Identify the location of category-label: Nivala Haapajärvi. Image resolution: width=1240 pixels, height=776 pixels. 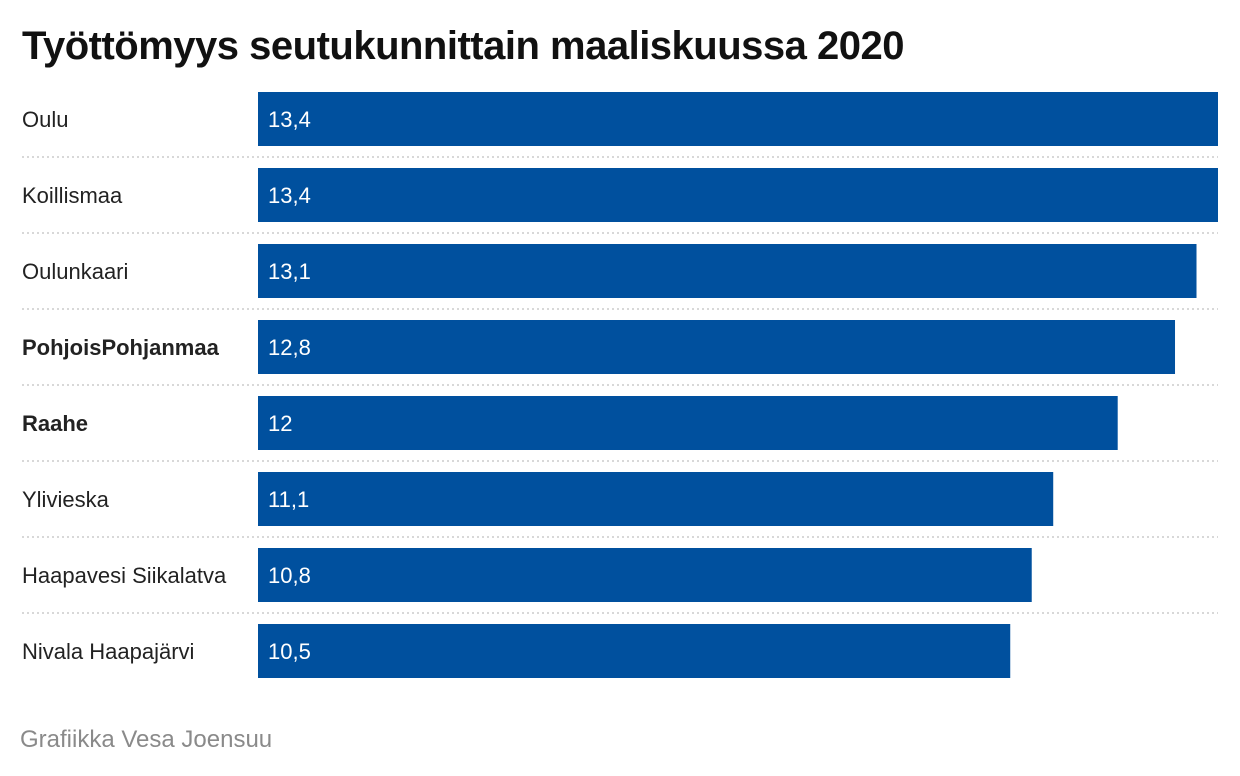
(108, 651).